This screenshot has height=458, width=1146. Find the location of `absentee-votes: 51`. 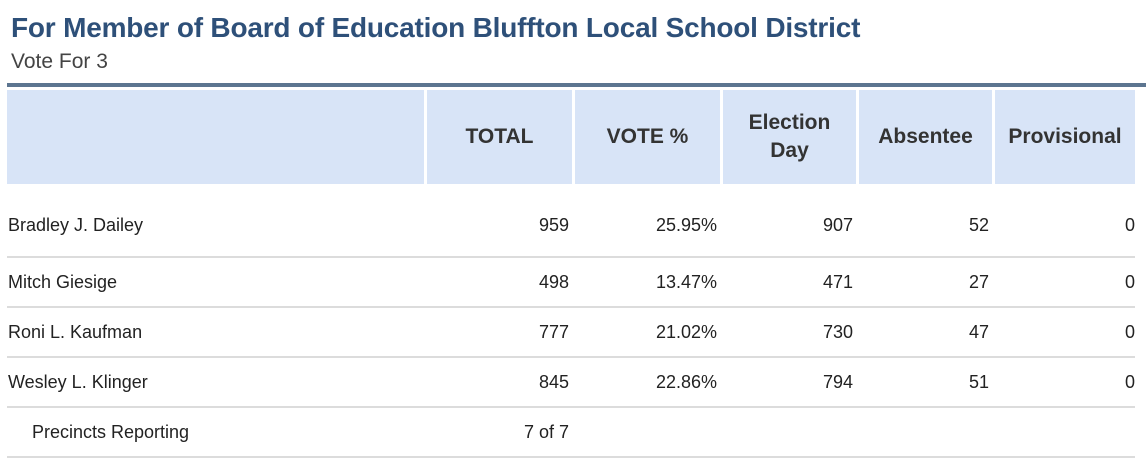

absentee-votes: 51 is located at coordinates (927, 383).